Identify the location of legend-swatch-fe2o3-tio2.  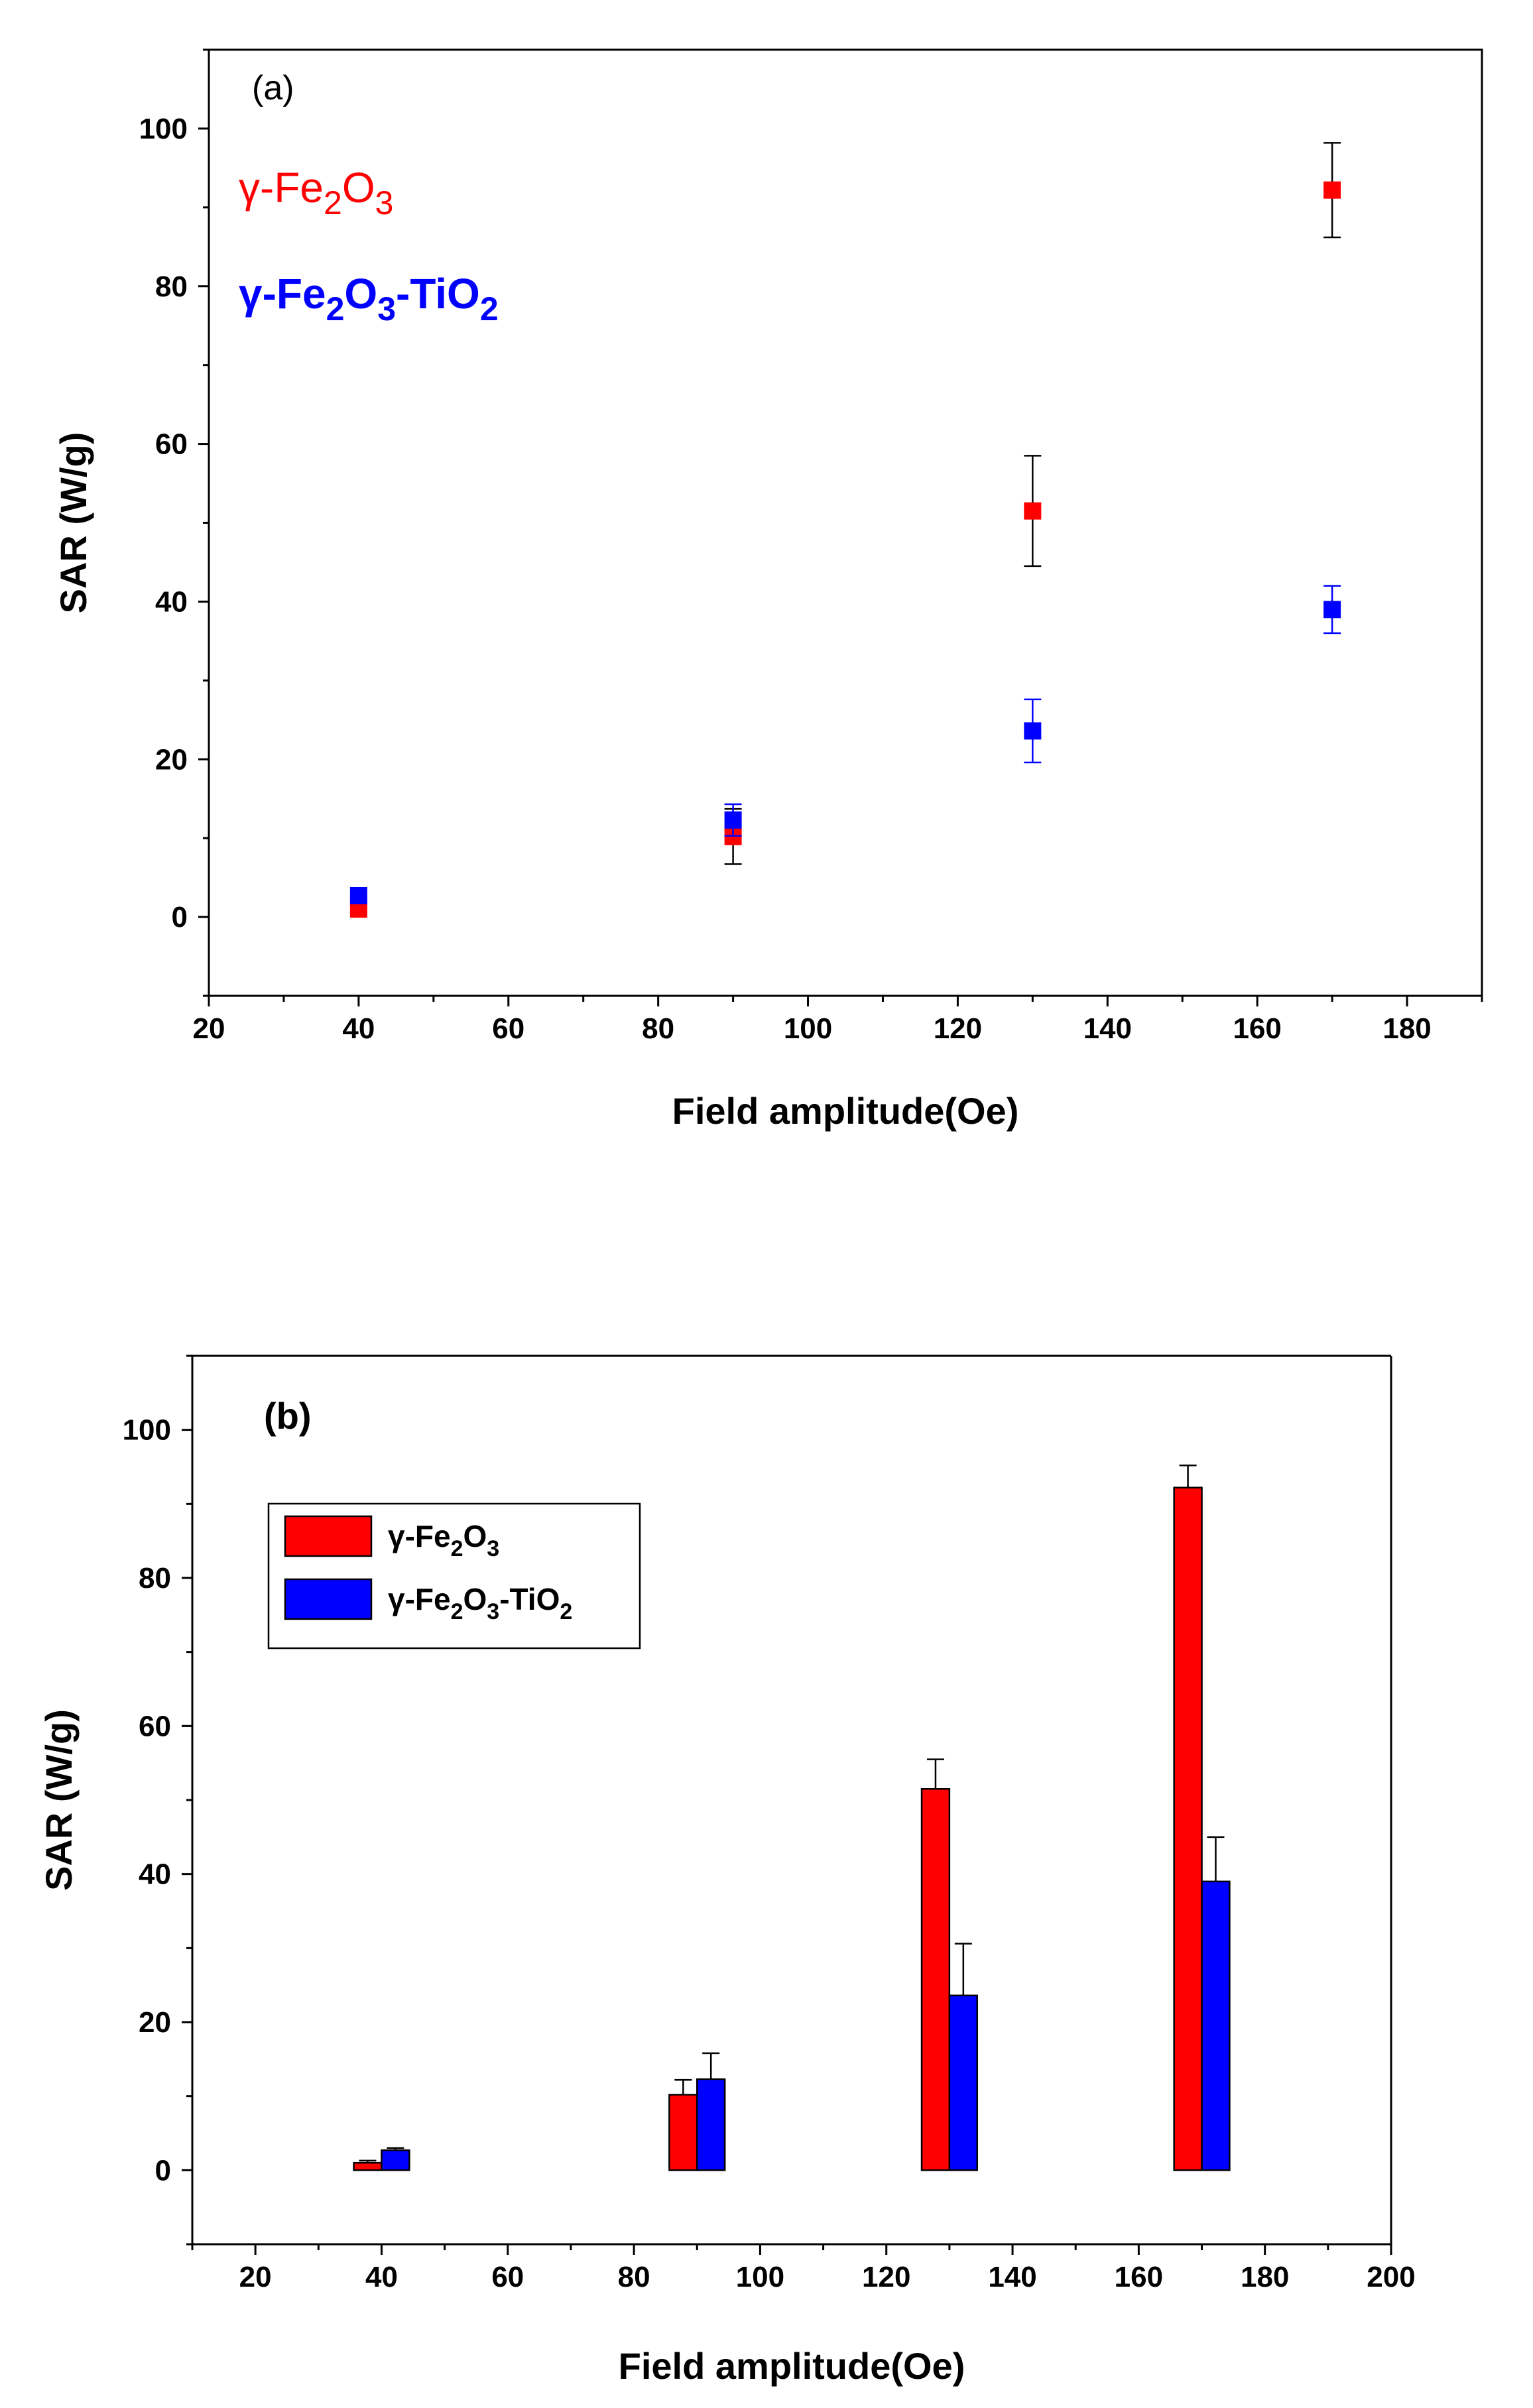
(328, 1599).